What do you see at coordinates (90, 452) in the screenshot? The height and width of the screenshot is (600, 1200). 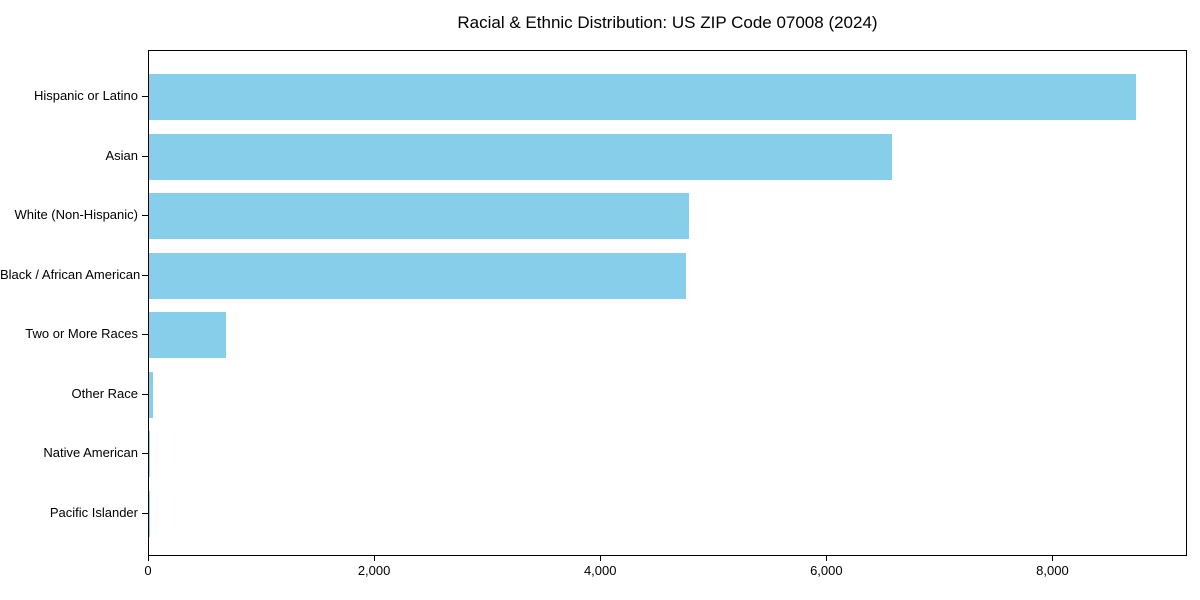 I see `ytick-label-native-american: Native American` at bounding box center [90, 452].